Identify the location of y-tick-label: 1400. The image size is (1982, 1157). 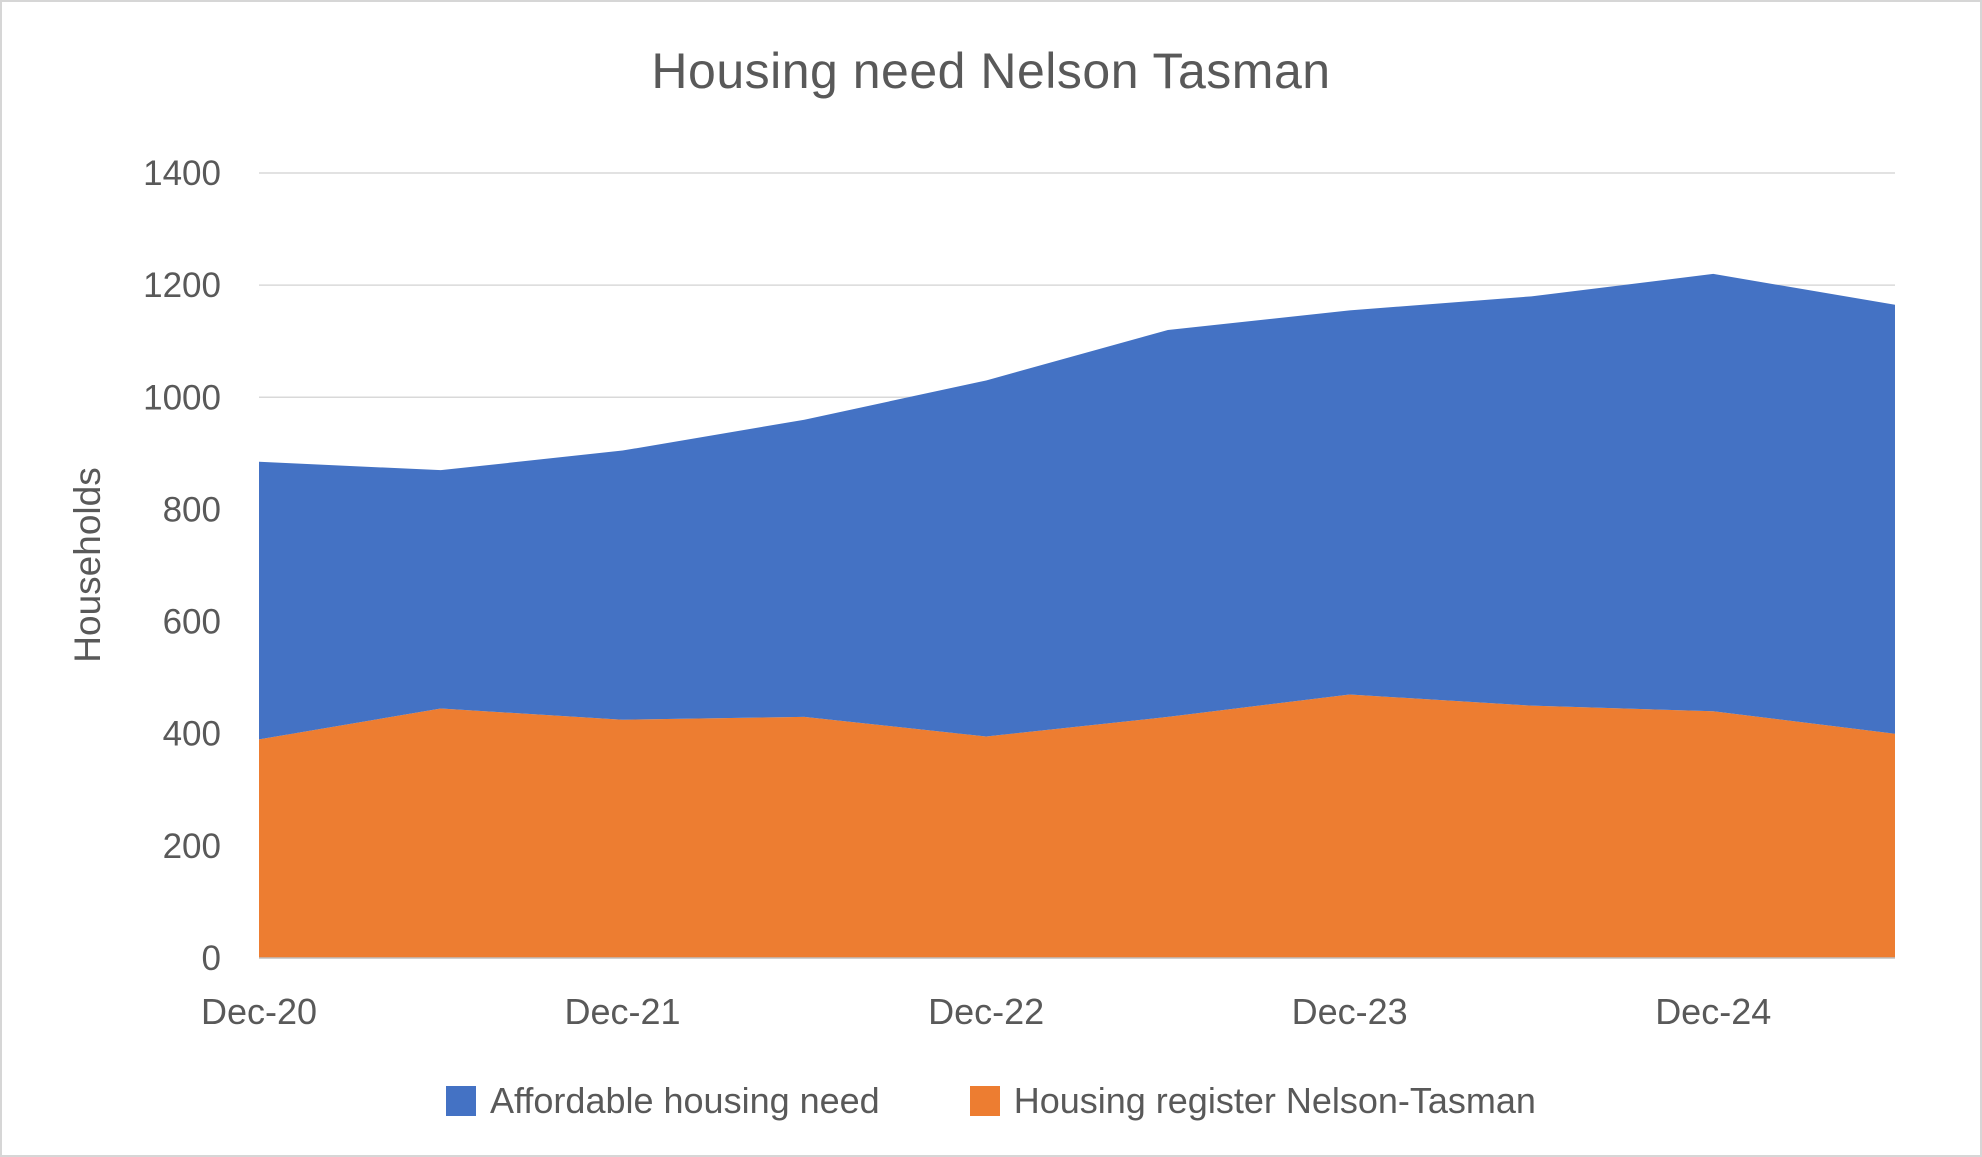
(182, 173).